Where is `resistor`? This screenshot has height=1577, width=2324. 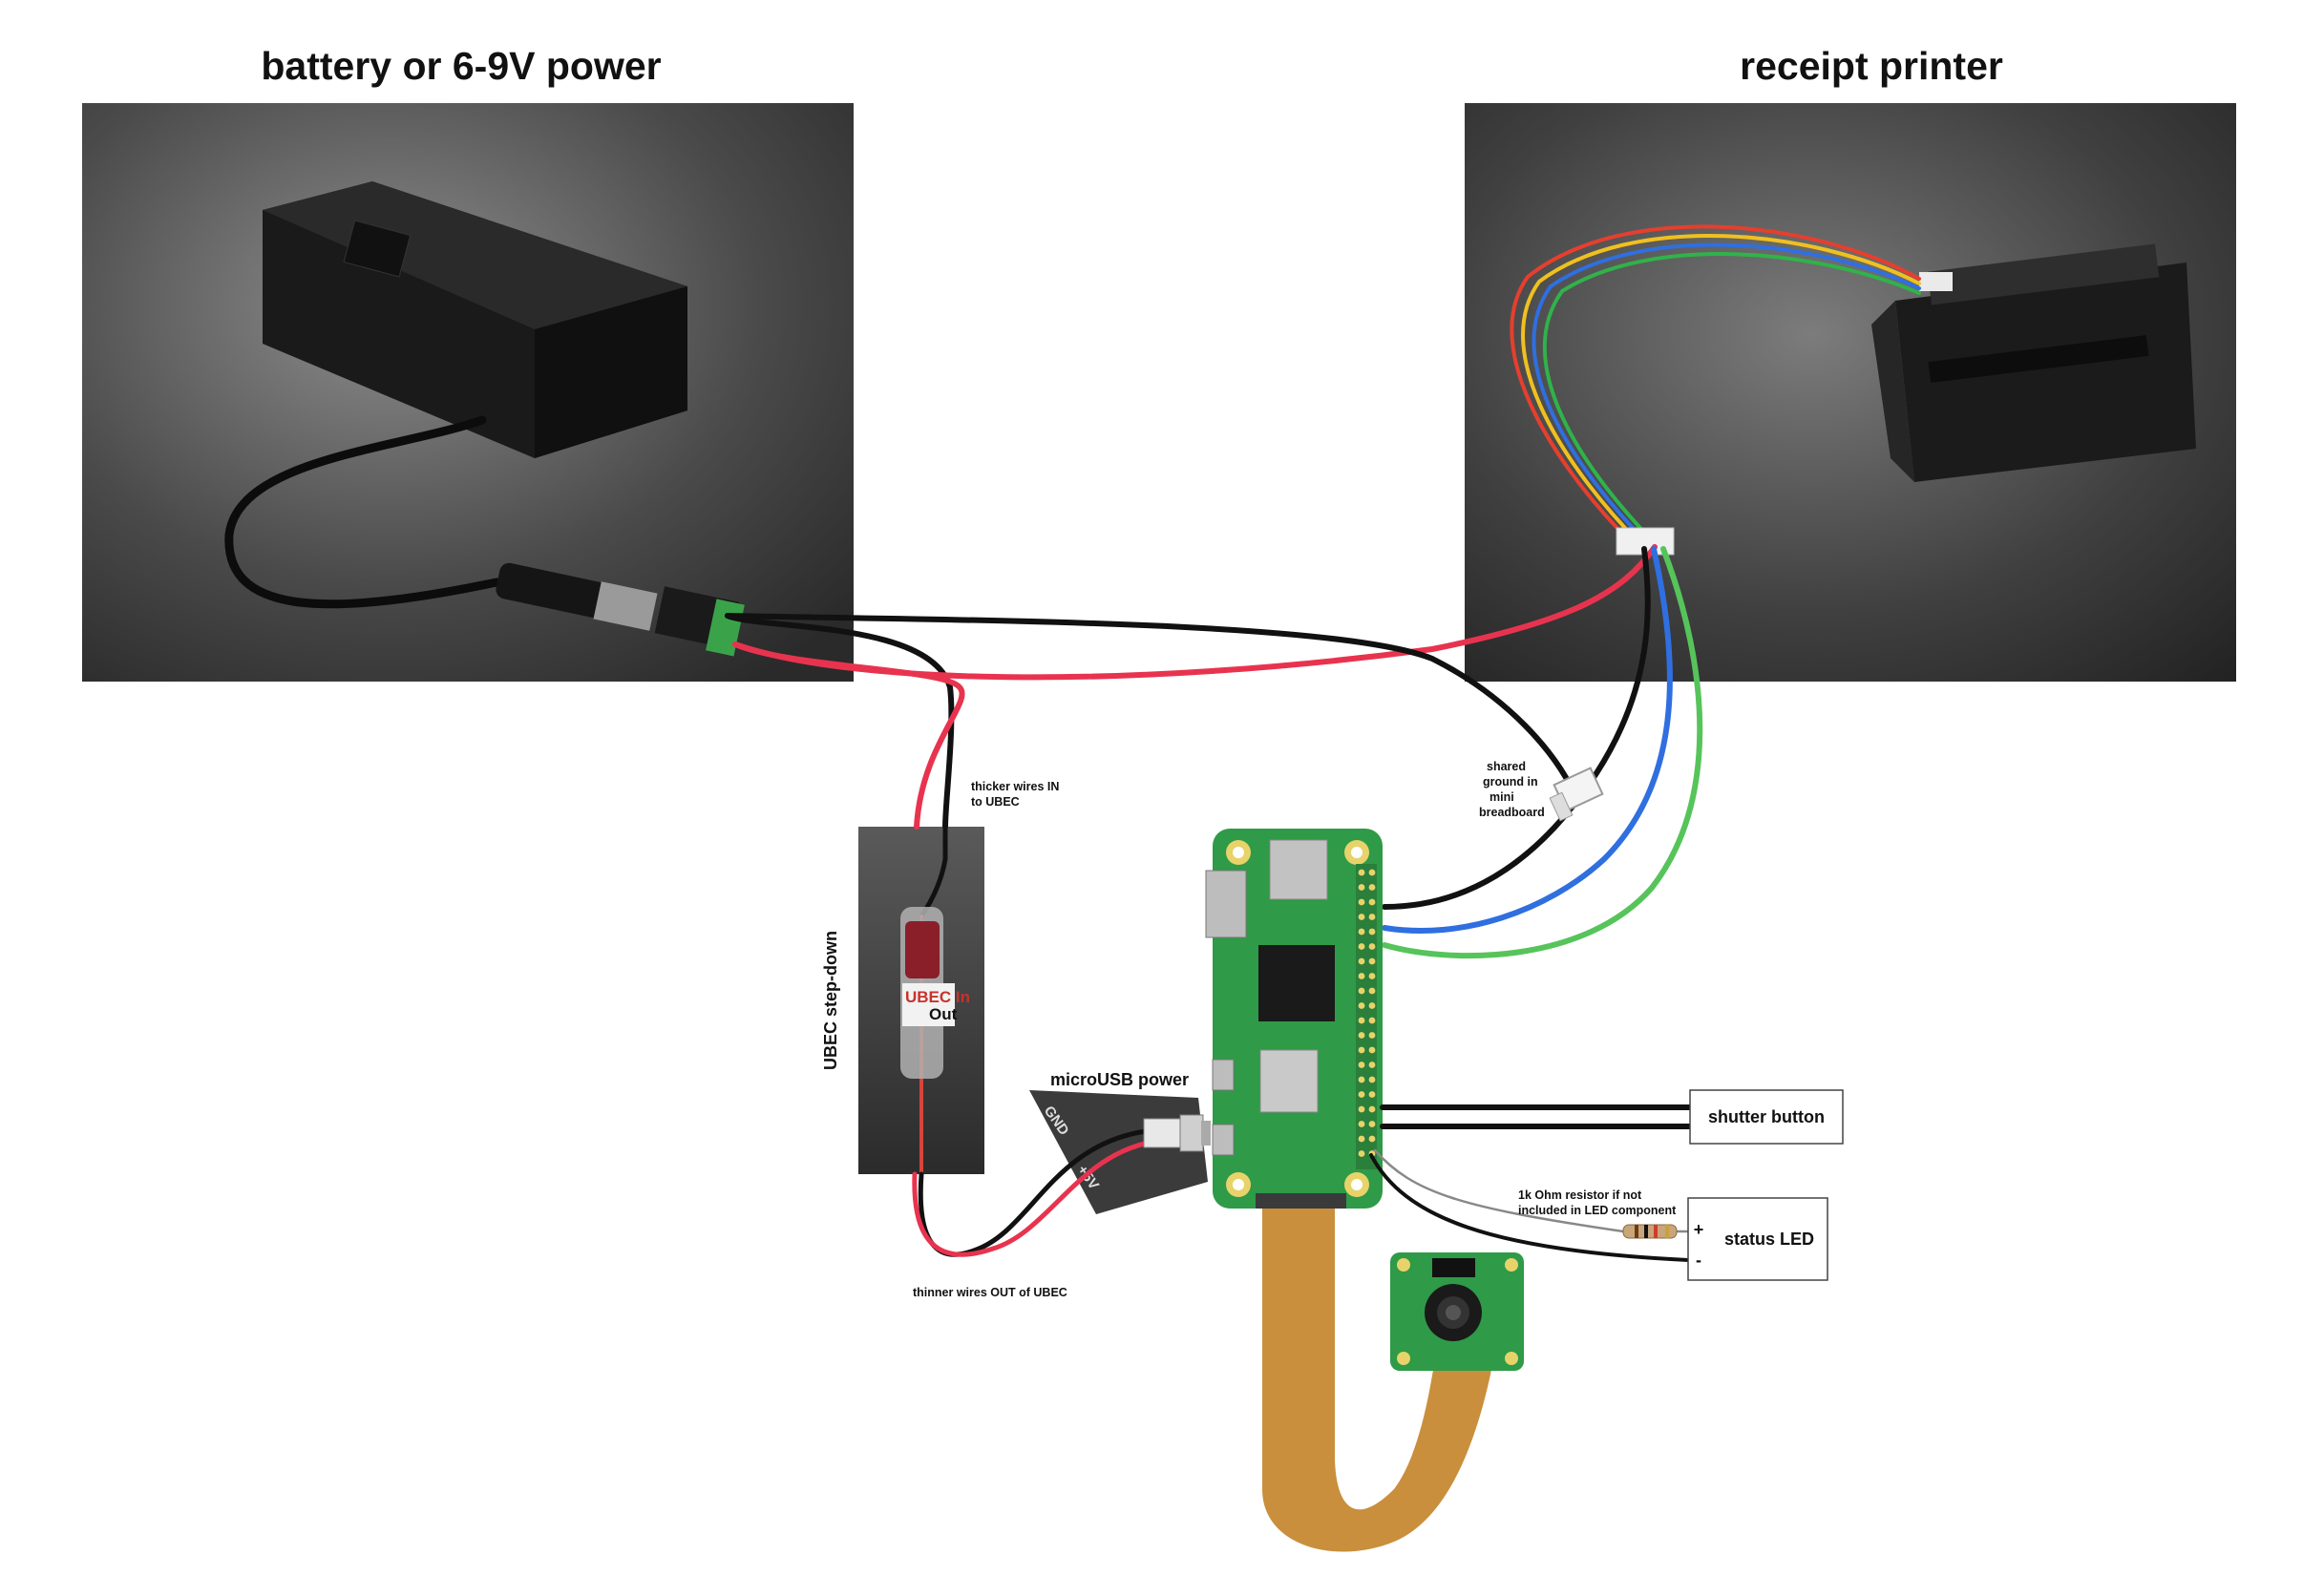 resistor is located at coordinates (1650, 1232).